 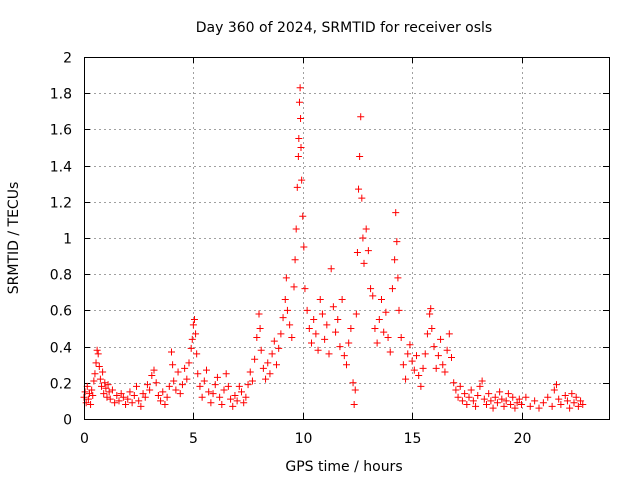 What do you see at coordinates (84, 439) in the screenshot?
I see `x-tick-label: 0` at bounding box center [84, 439].